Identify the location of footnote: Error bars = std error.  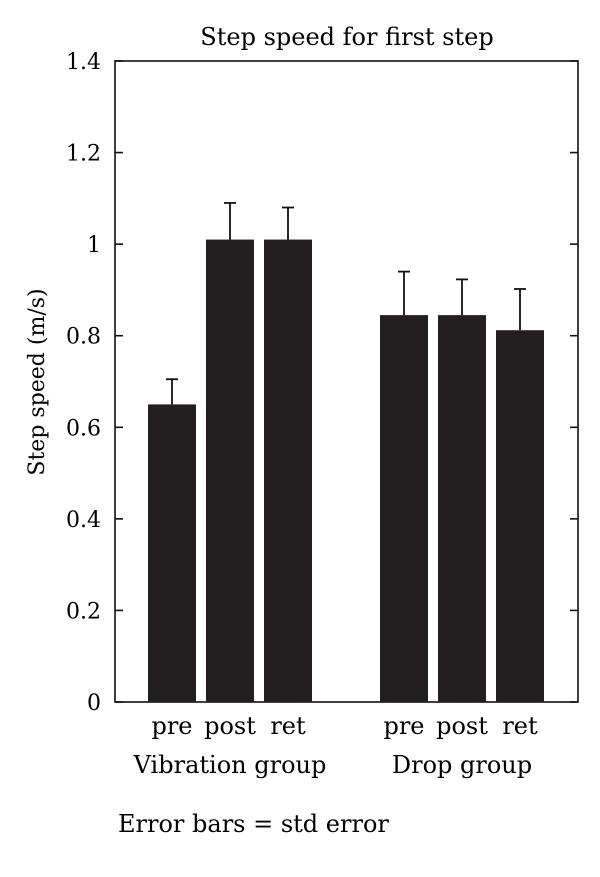
(253, 824).